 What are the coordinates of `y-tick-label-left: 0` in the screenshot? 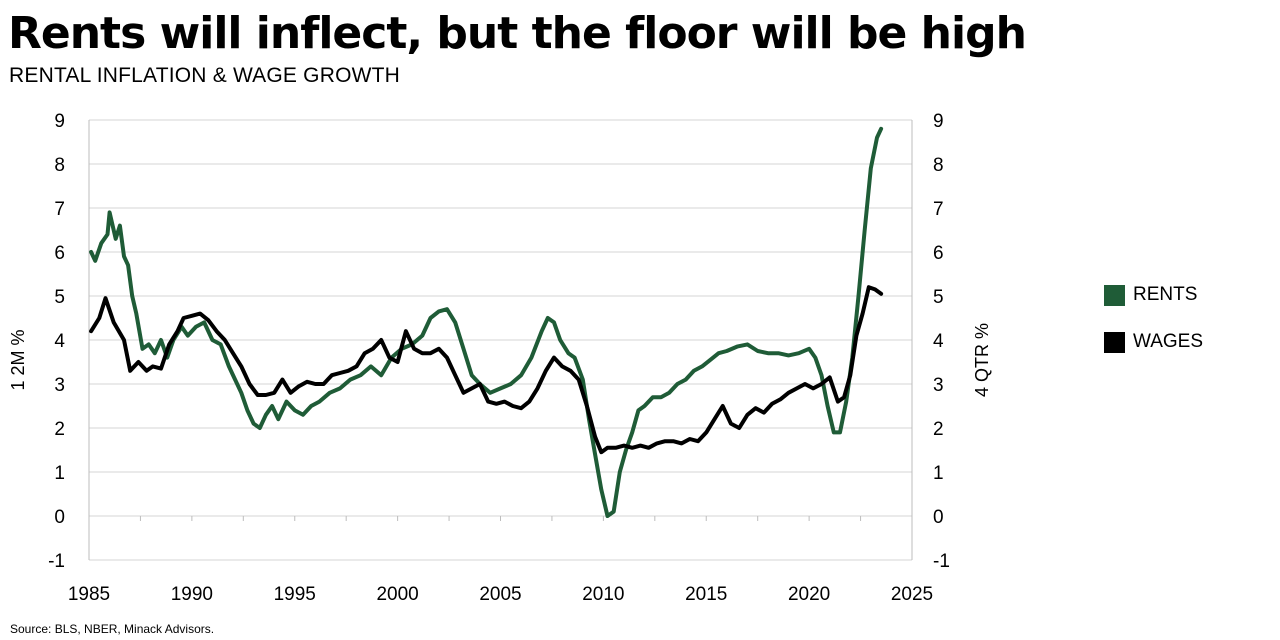 It's located at (59, 517).